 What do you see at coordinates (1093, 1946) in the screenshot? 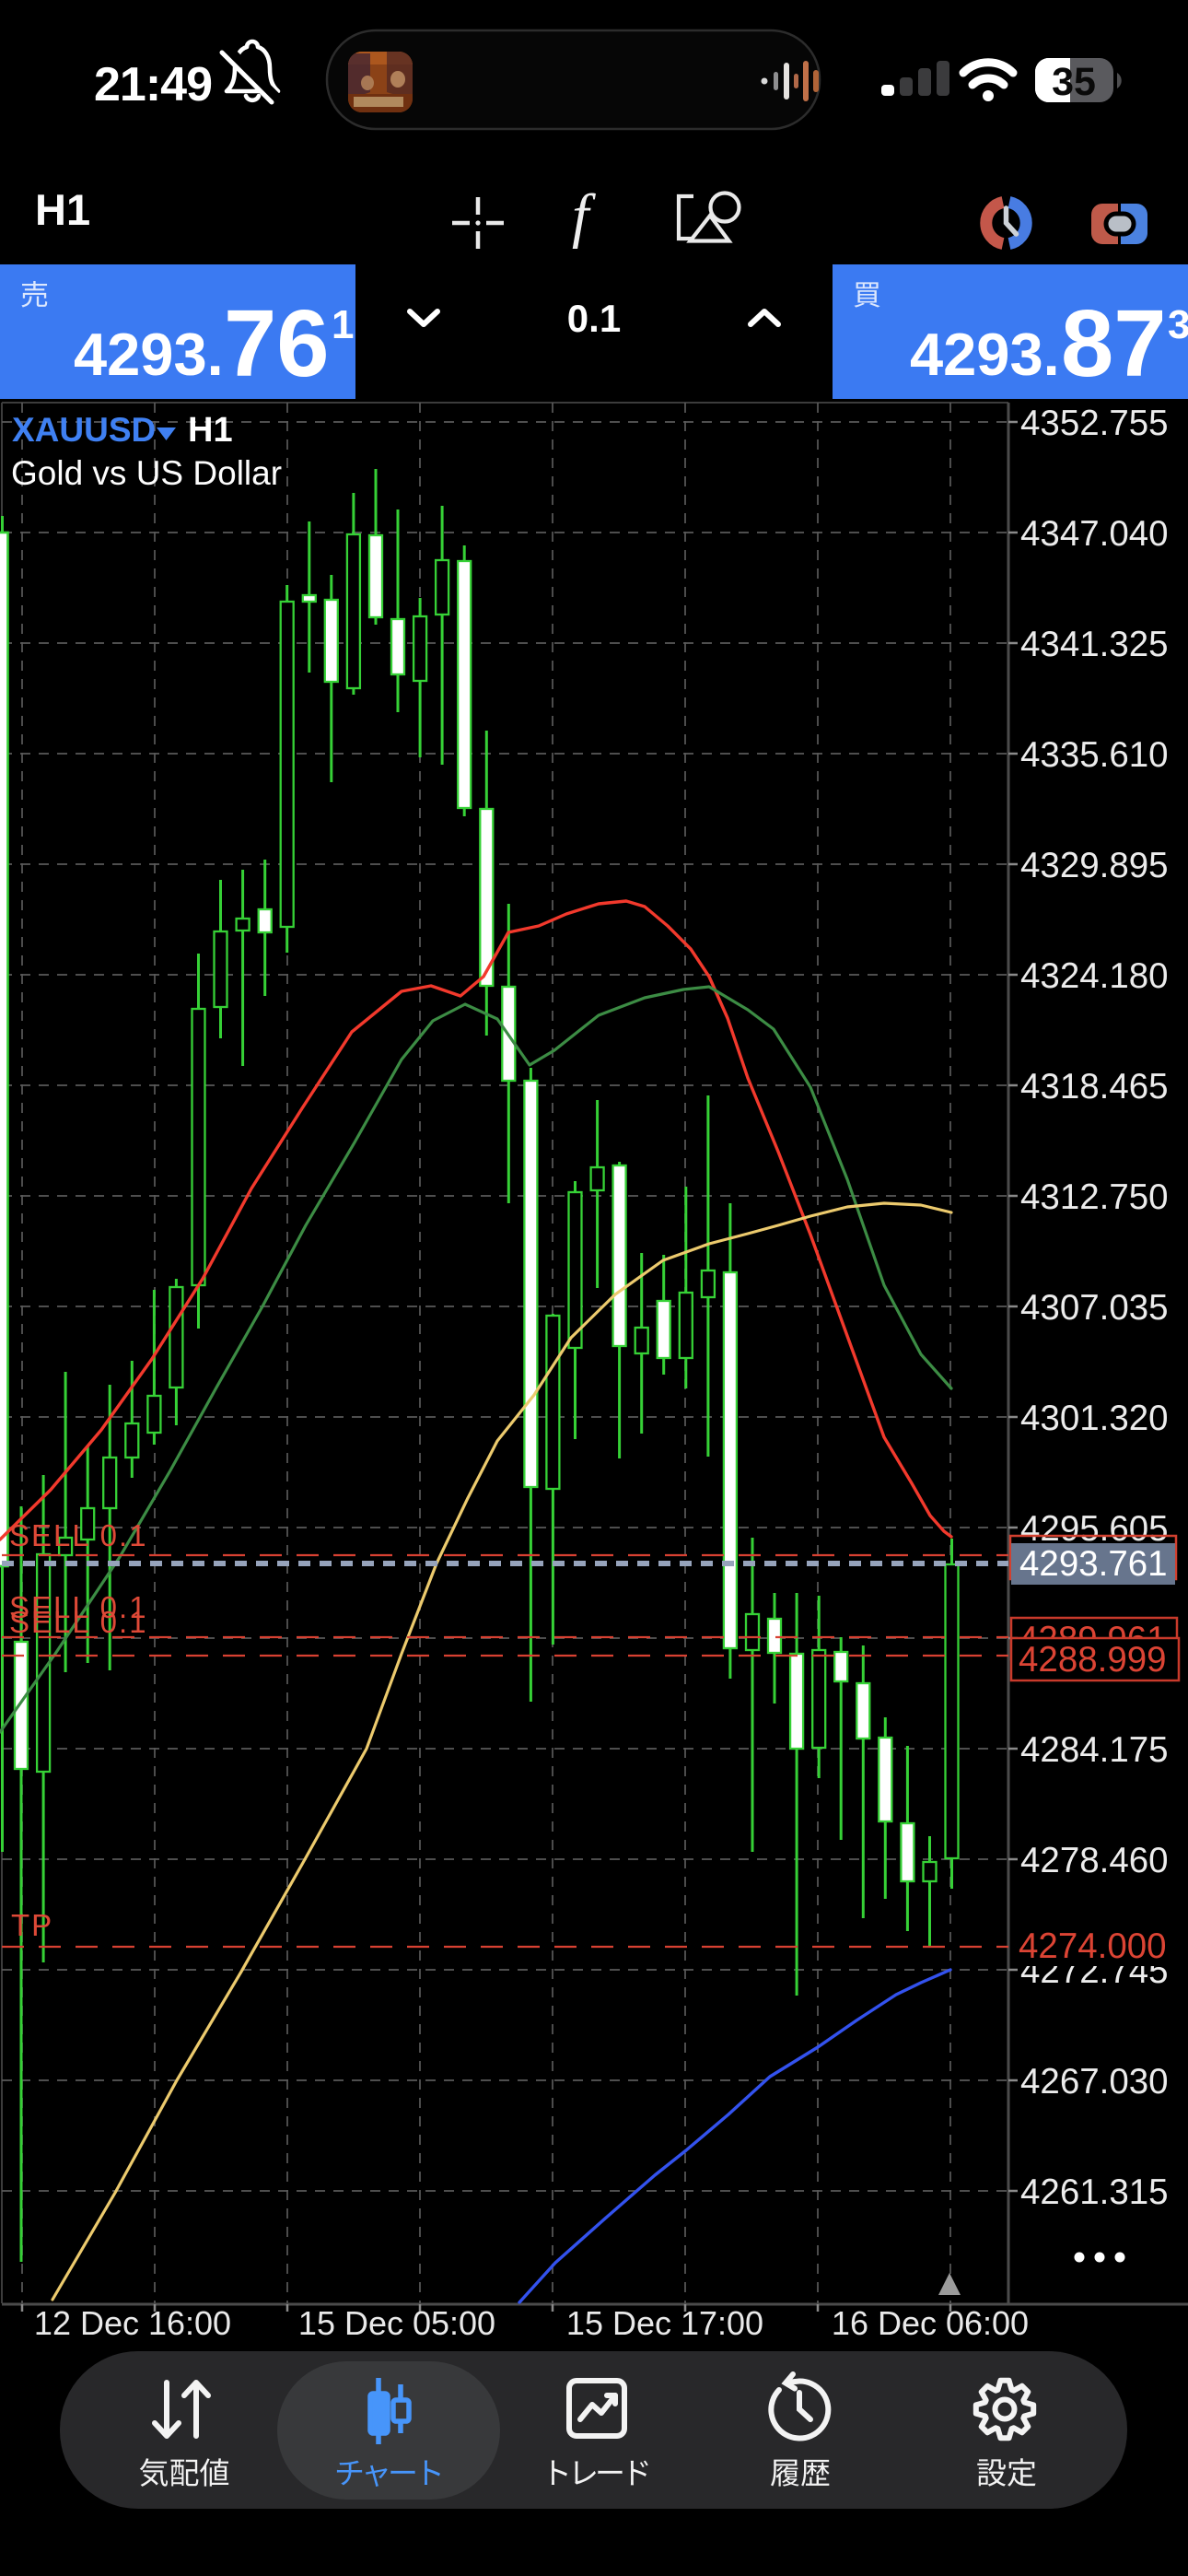
I see `svg-text: 4274.000` at bounding box center [1093, 1946].